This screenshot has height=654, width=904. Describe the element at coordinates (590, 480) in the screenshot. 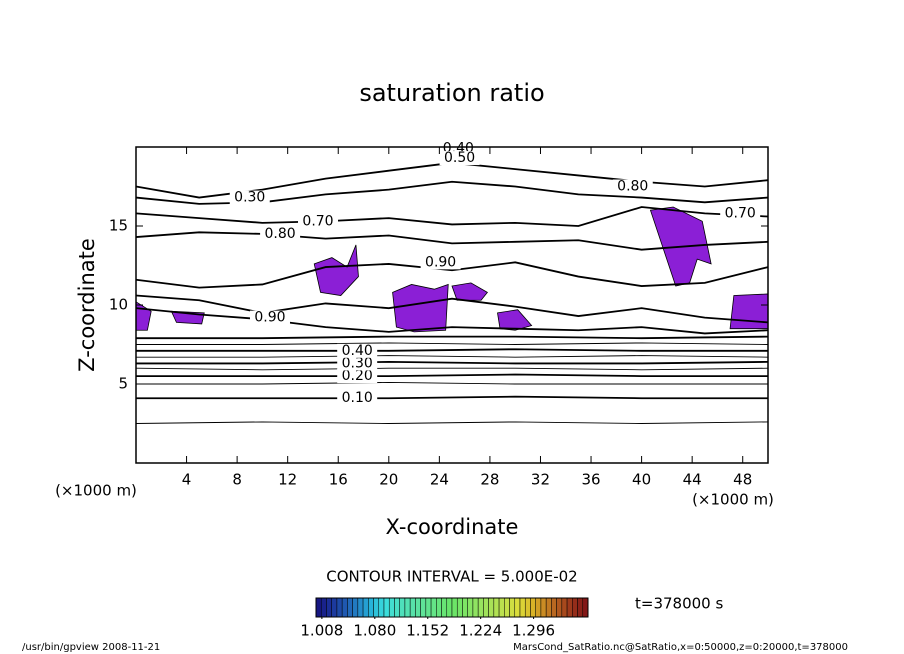

I see `x-tick-label: 36` at that location.